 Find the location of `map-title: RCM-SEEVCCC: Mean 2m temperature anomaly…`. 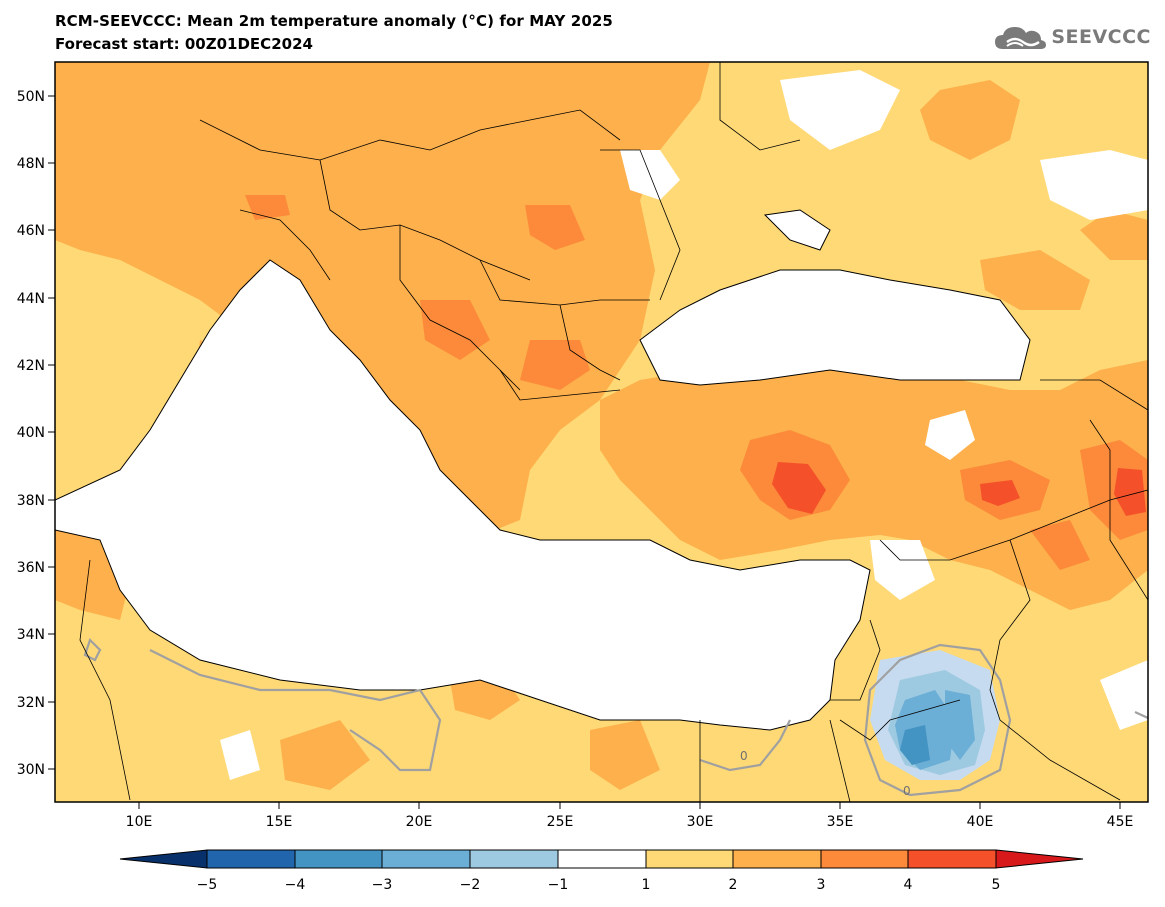

map-title: RCM-SEEVCCC: Mean 2m temperature anomaly… is located at coordinates (334, 21).